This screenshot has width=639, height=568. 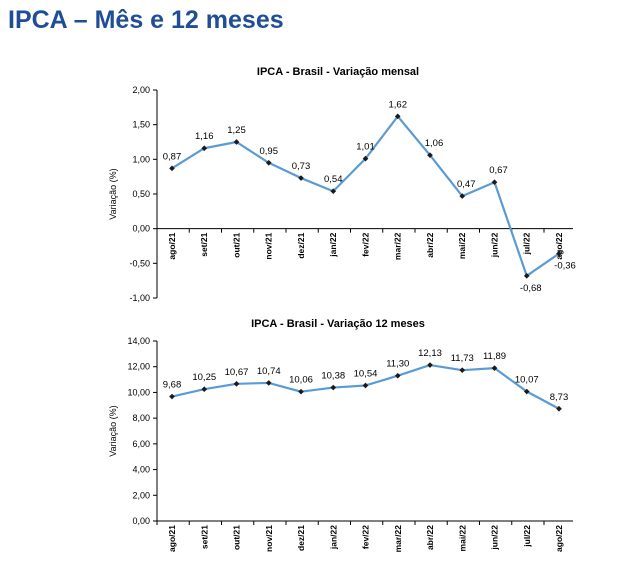 I want to click on y-tick-label: 1,50, so click(x=141, y=125).